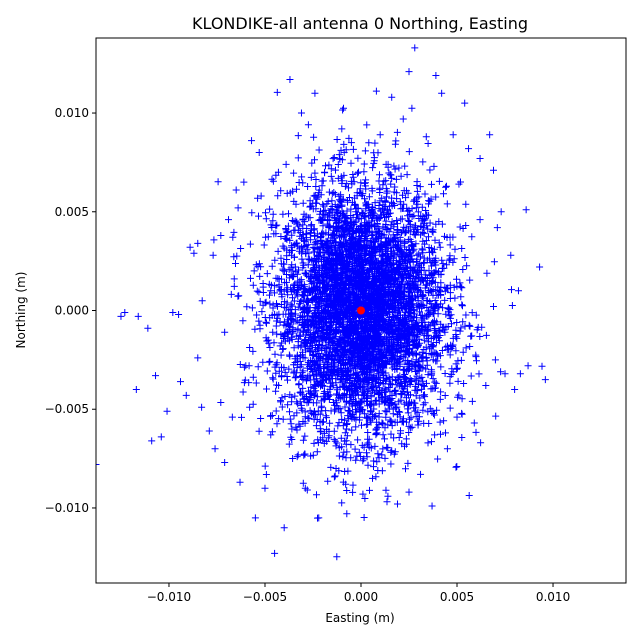 Image resolution: width=640 pixels, height=640 pixels. What do you see at coordinates (169, 597) in the screenshot?
I see `x-tick-label: −0.010` at bounding box center [169, 597].